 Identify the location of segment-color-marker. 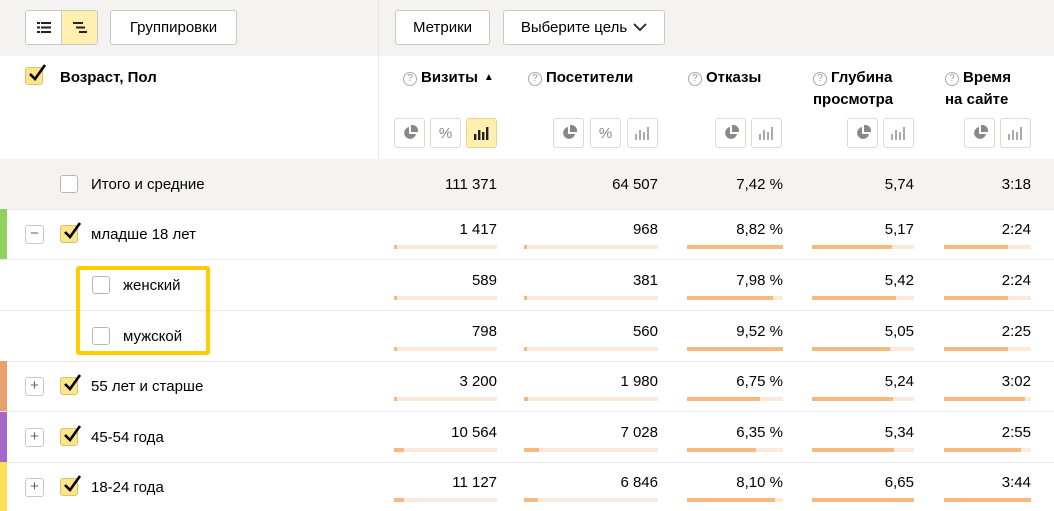
(3, 437).